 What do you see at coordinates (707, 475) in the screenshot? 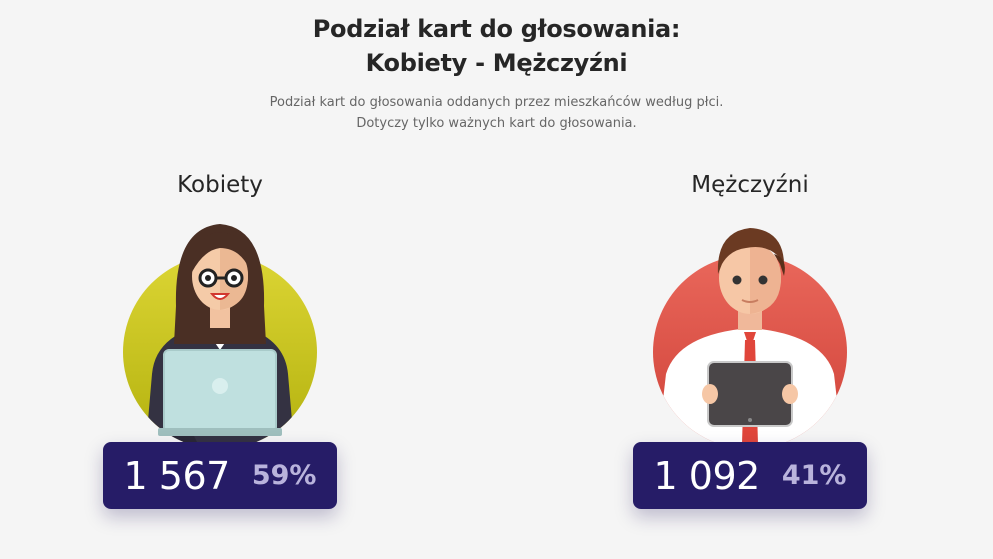
I see `men-count: 1 092` at bounding box center [707, 475].